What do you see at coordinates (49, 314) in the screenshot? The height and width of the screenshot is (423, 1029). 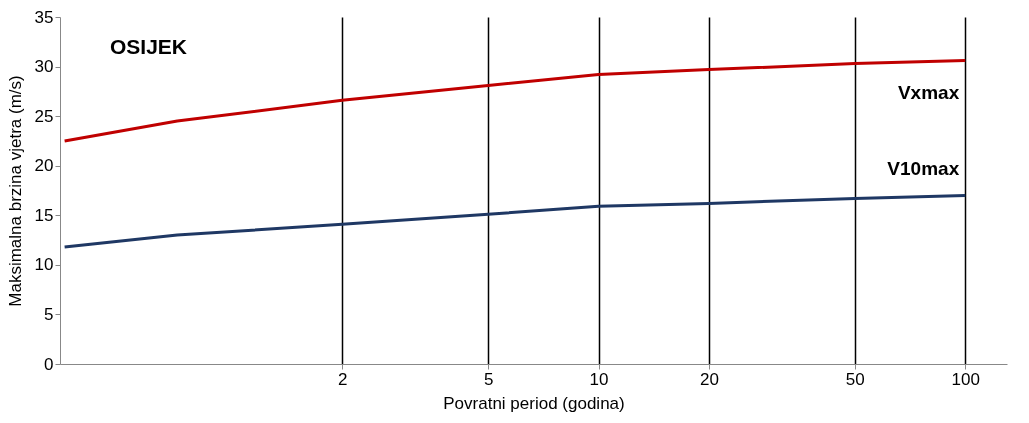 I see `y-tick-label: 5` at bounding box center [49, 314].